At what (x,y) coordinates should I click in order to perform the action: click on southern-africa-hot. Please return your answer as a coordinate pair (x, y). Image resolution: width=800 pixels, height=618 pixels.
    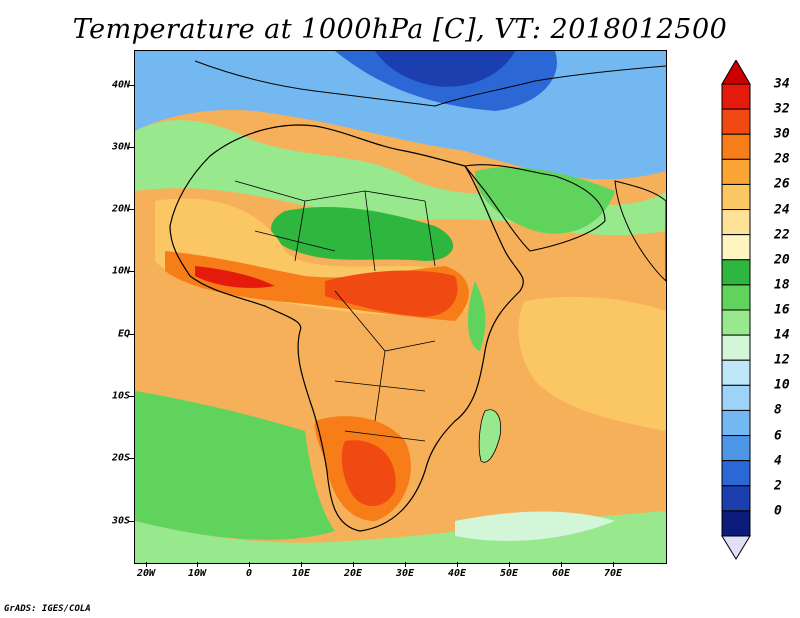
    Looking at the image, I should click on (368, 473).